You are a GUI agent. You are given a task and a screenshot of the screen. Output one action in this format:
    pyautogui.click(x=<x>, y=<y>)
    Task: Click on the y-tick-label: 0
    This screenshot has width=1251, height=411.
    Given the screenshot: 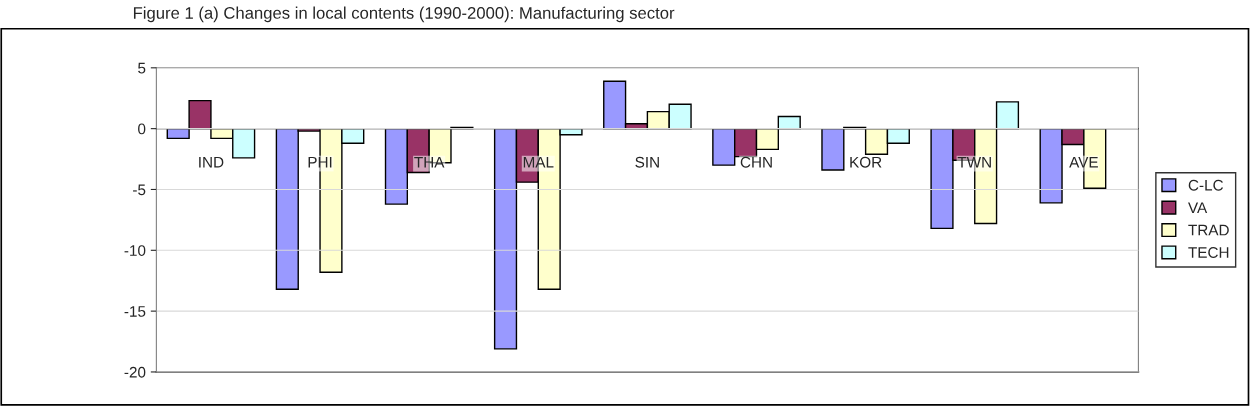 What is the action you would take?
    pyautogui.click(x=142, y=129)
    